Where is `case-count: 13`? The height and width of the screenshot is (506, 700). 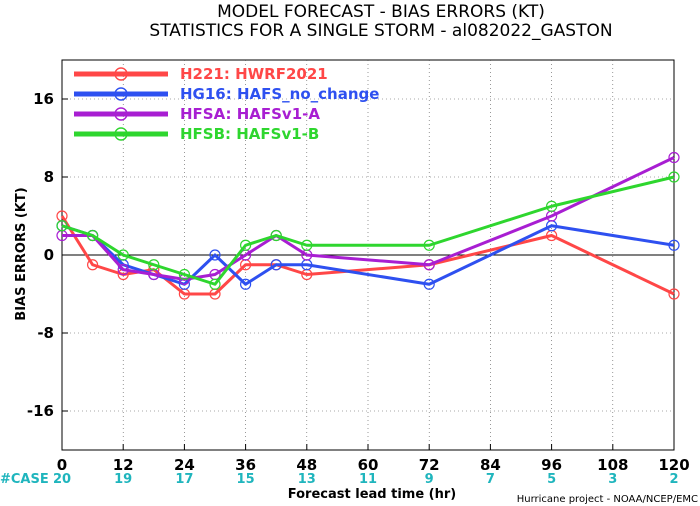
case-count: 13 is located at coordinates (307, 479).